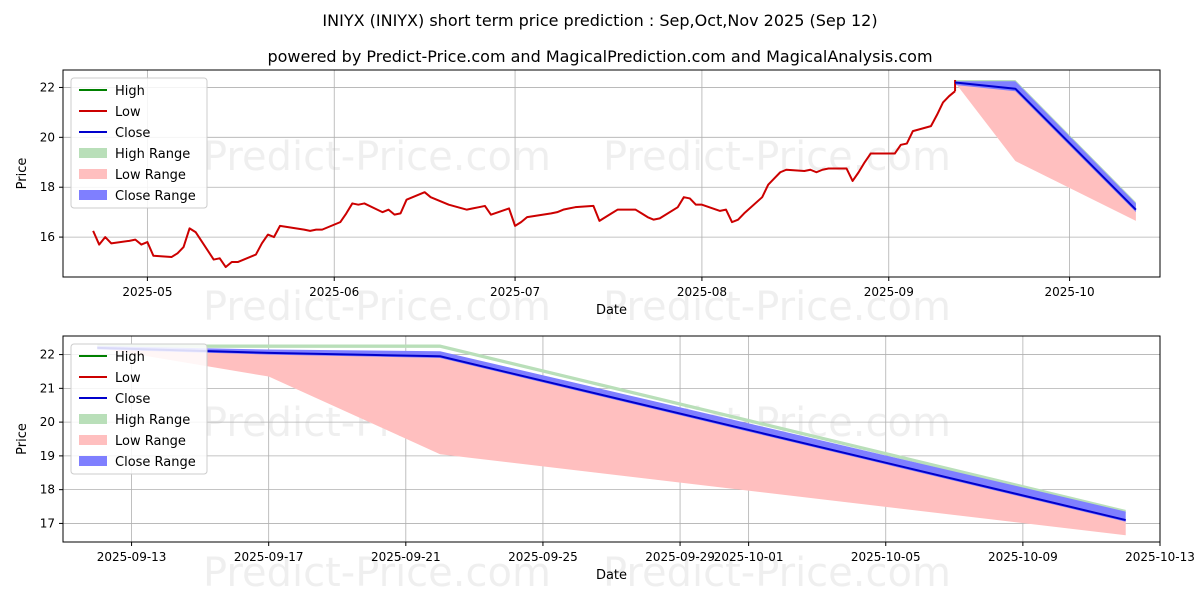  What do you see at coordinates (147, 292) in the screenshot?
I see `x-tick-label: 2025-05` at bounding box center [147, 292].